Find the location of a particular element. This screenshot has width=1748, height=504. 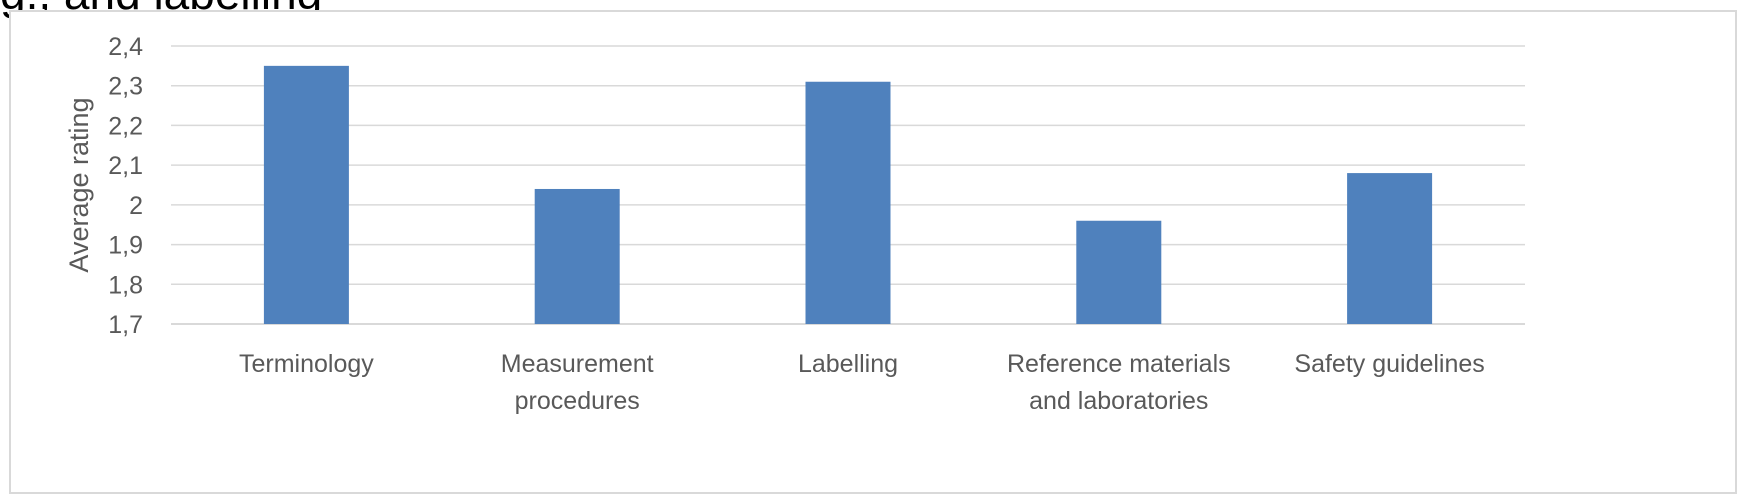

x-category-label: Terminology is located at coordinates (306, 364).